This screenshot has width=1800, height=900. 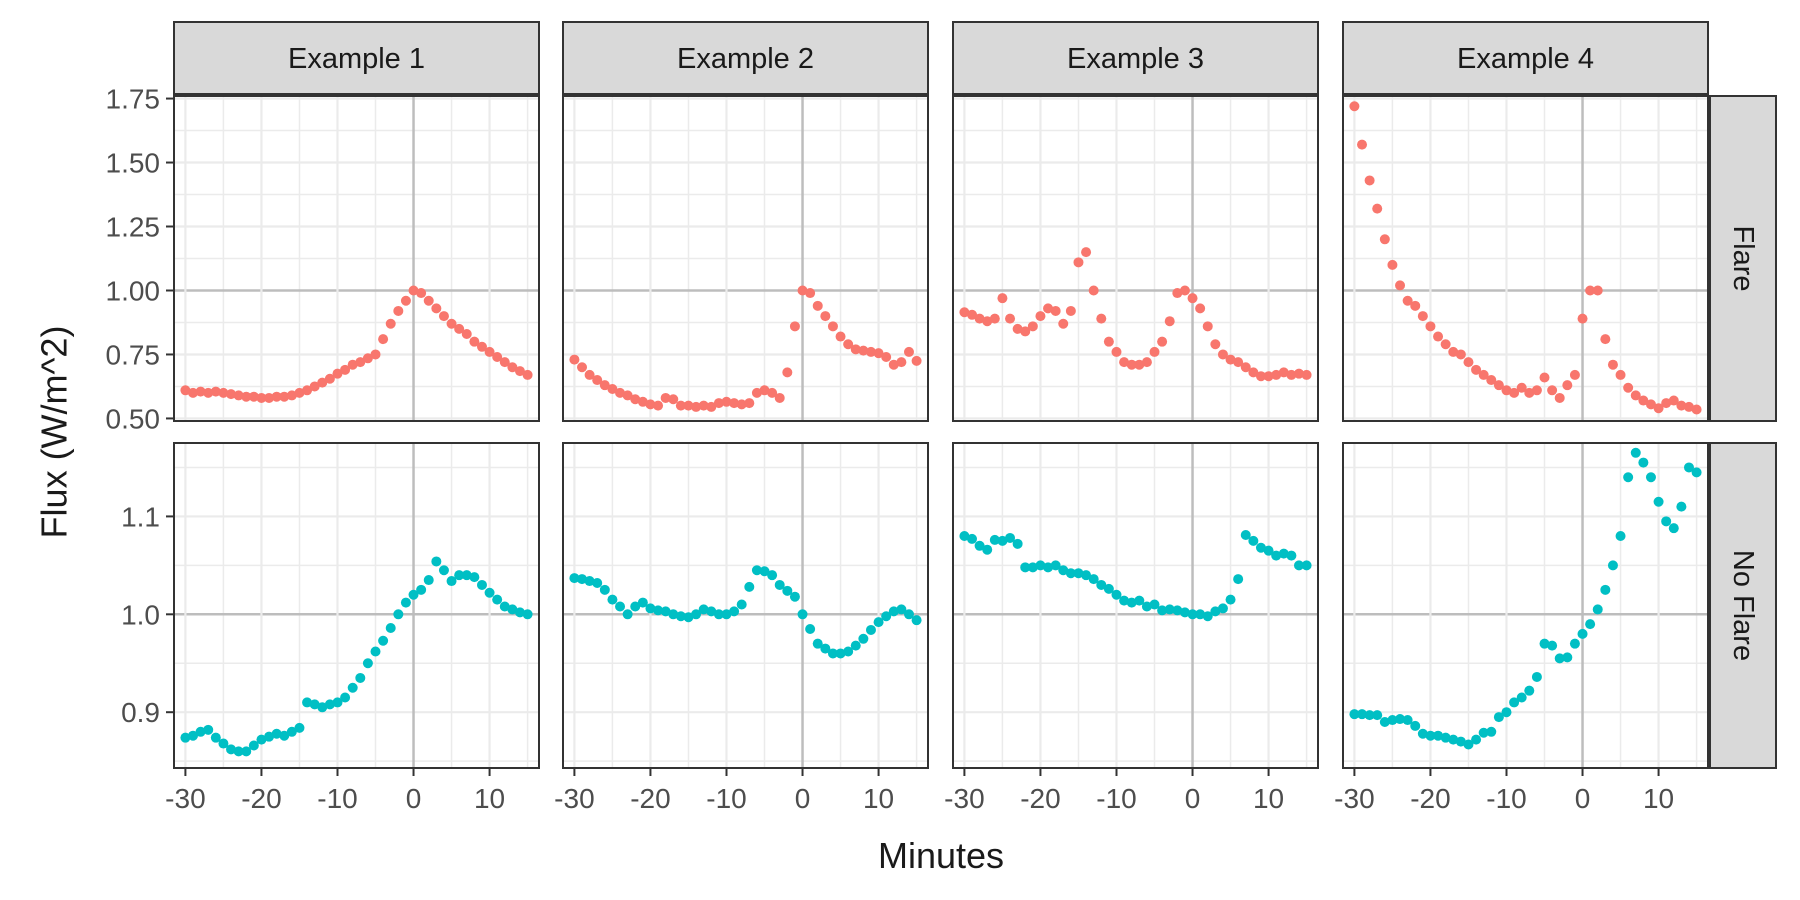 I want to click on x-tick-label: -10, so click(x=337, y=798).